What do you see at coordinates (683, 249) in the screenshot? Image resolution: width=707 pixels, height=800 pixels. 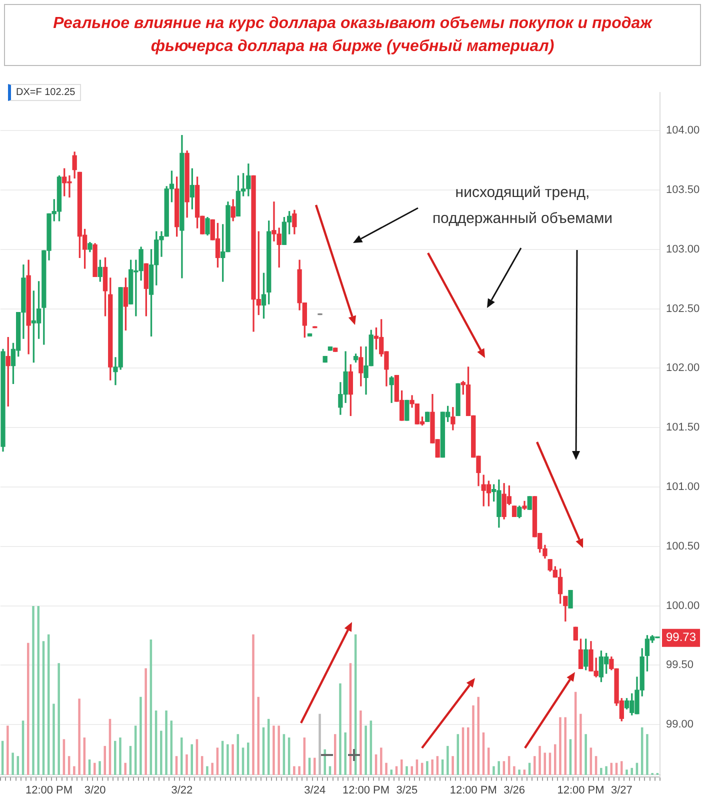 I see `y-tick-label: 103.00` at bounding box center [683, 249].